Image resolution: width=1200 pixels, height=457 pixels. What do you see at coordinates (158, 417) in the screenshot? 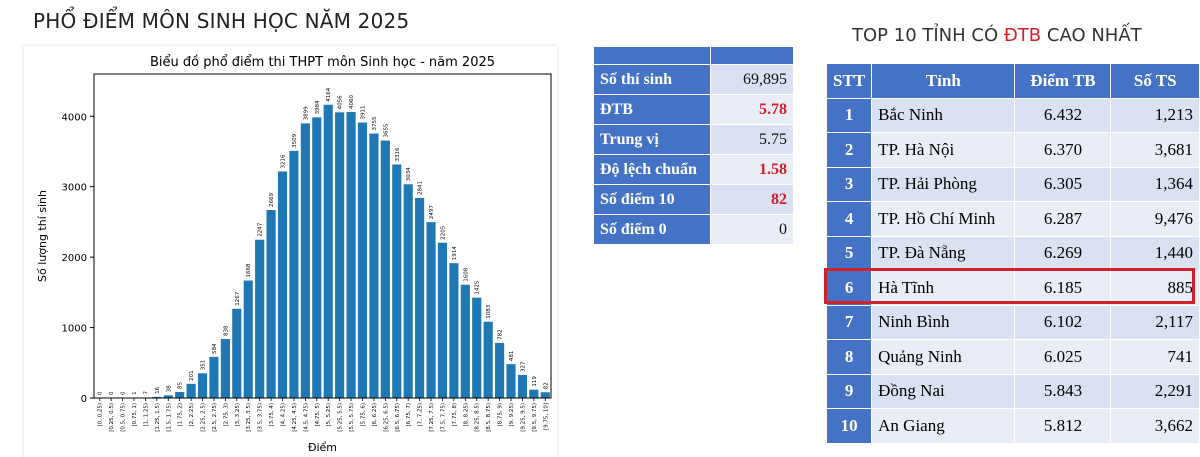
I see `x-tick-label: [1.25, 1.5)` at bounding box center [158, 417].